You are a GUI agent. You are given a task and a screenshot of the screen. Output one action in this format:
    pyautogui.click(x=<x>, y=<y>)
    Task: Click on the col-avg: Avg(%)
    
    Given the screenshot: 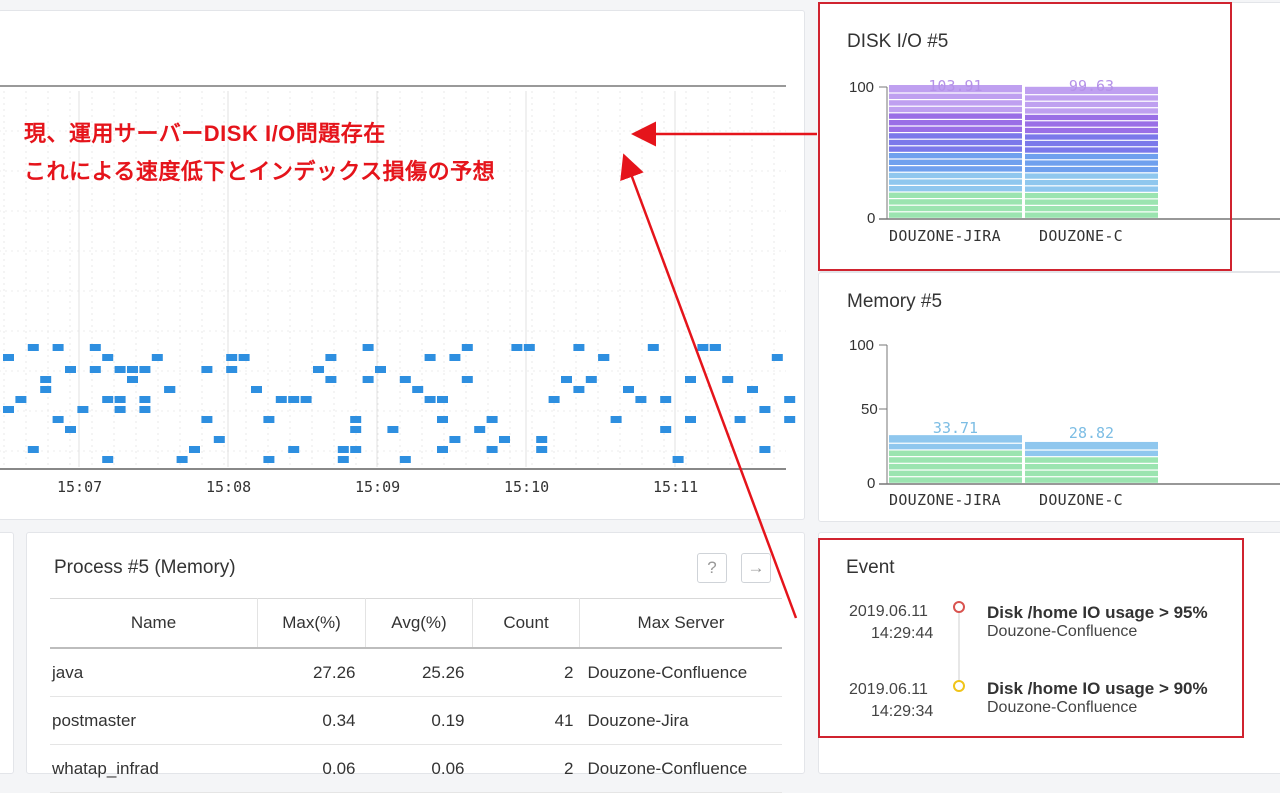 What is the action you would take?
    pyautogui.click(x=419, y=623)
    